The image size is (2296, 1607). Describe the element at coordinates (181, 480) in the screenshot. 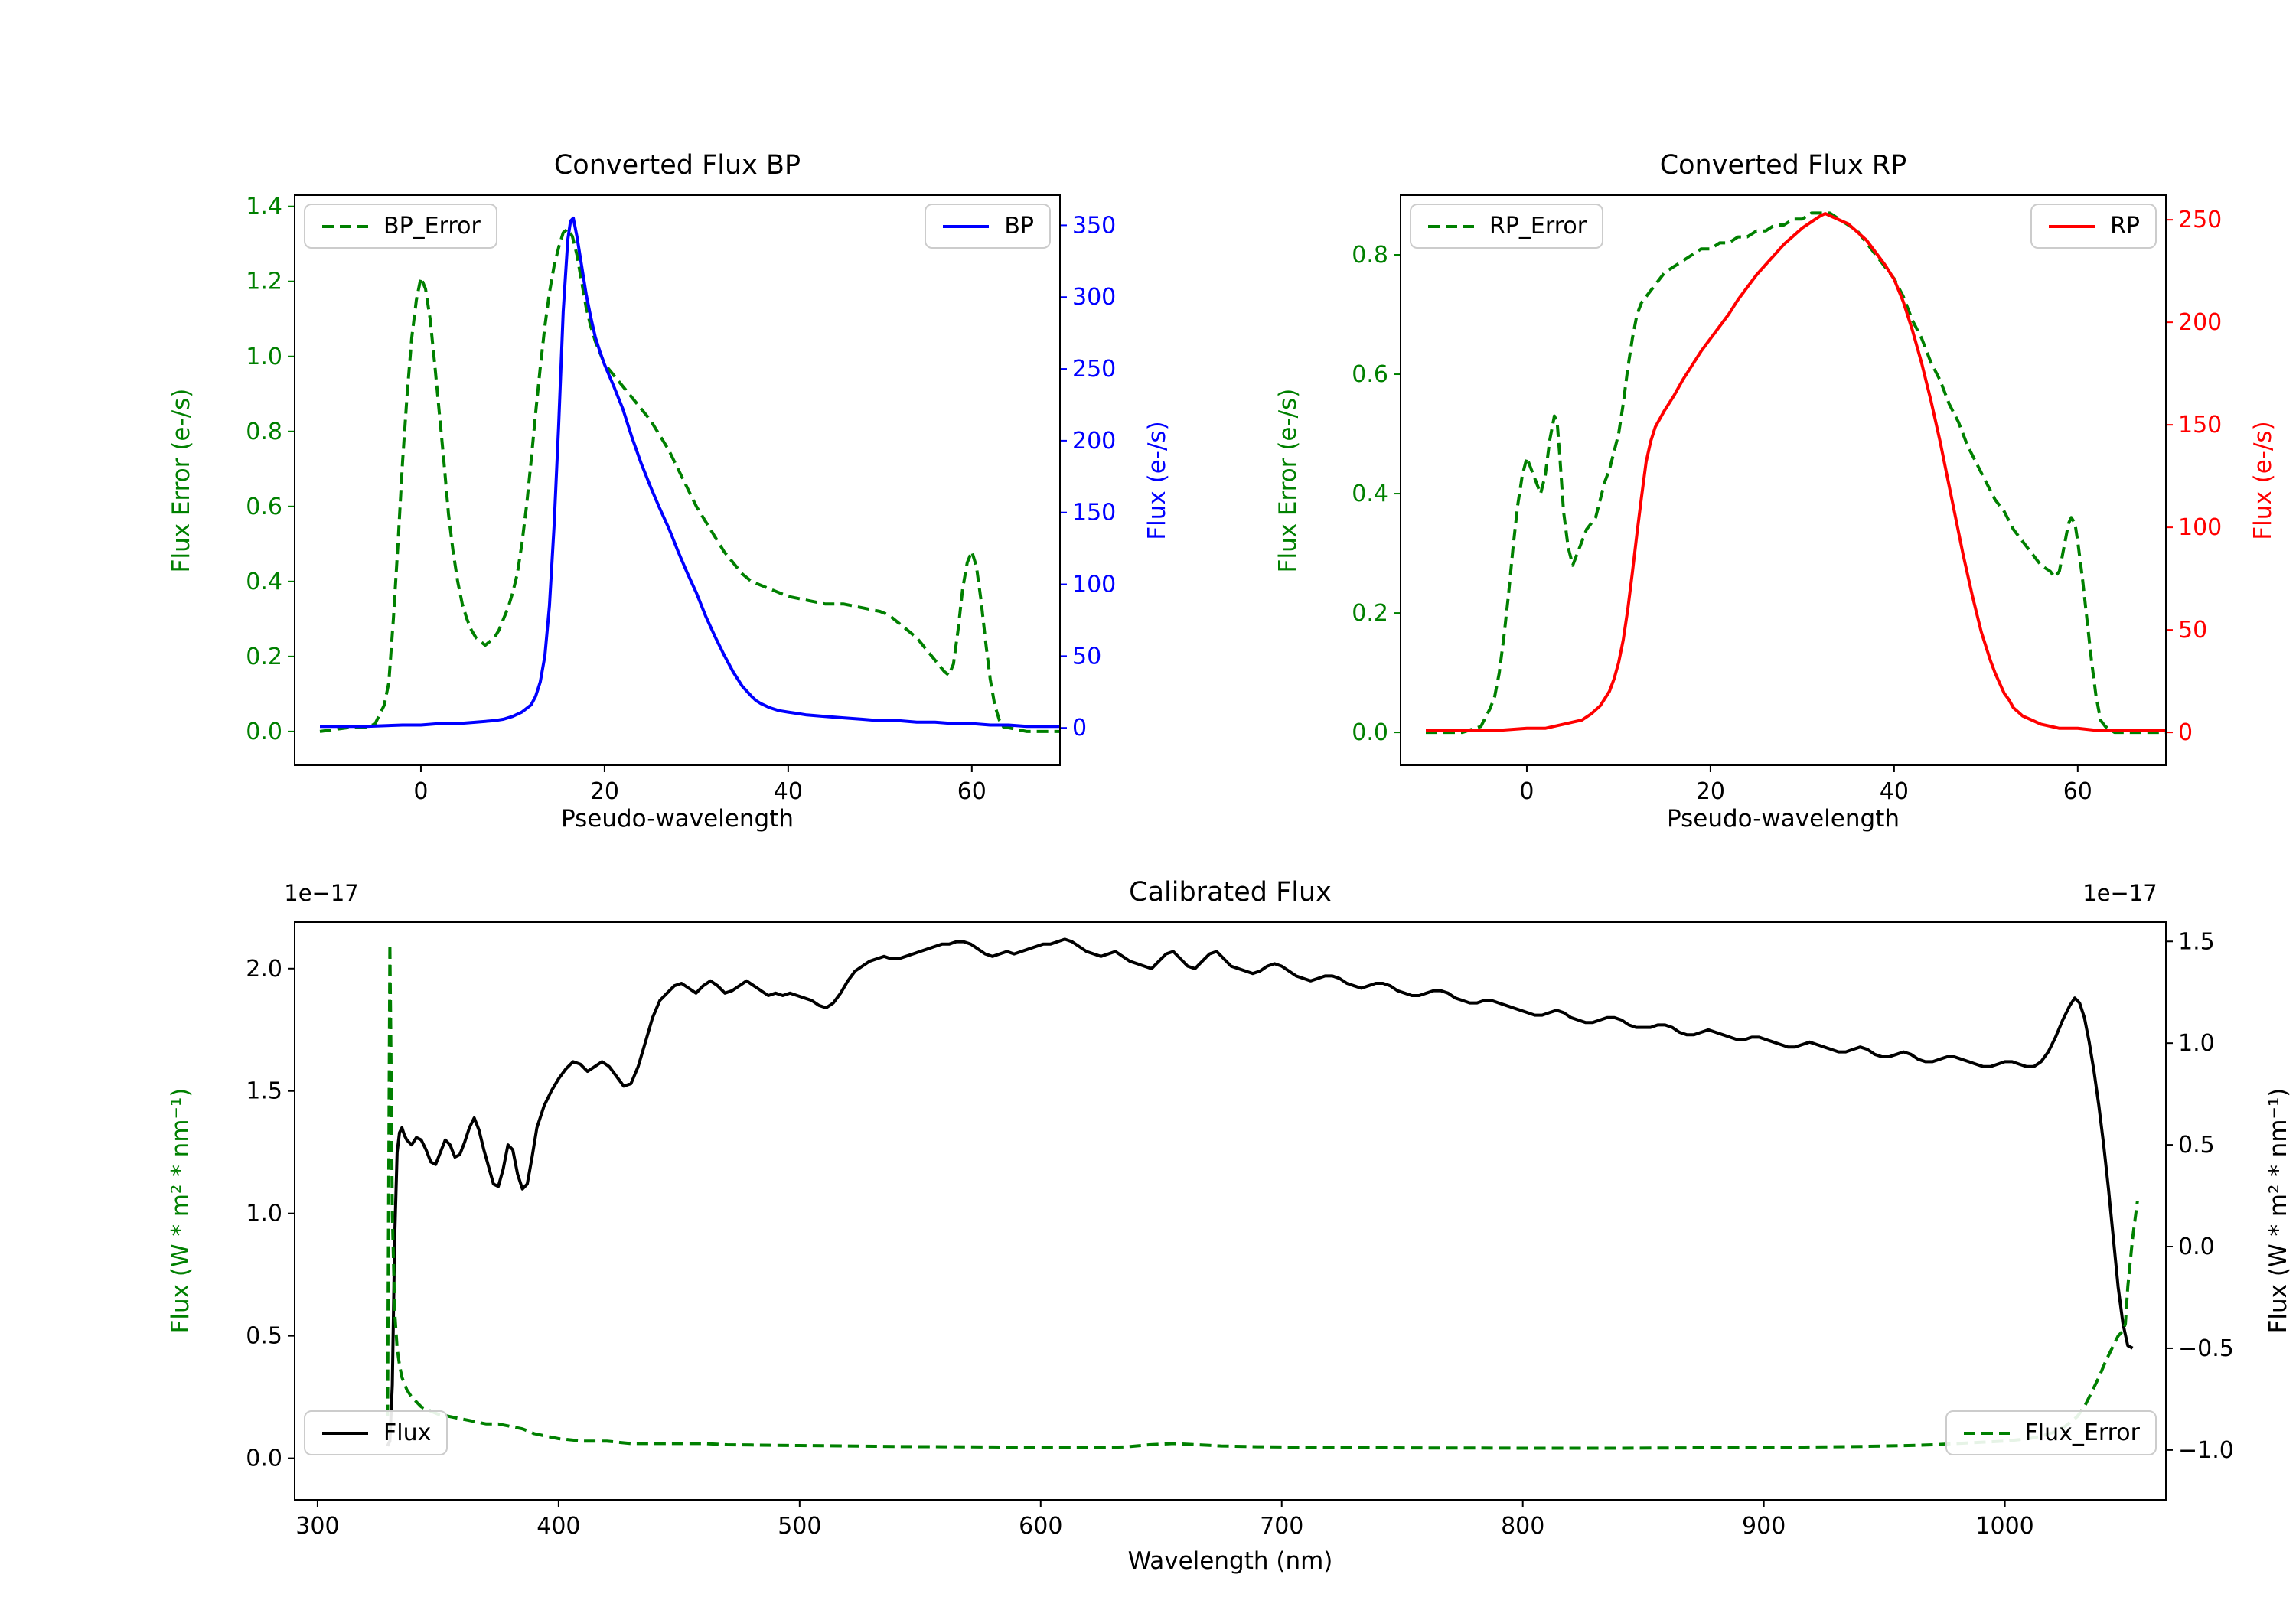

I see `bp-left-yaxis-label: Flux Error (e-/s)` at that location.